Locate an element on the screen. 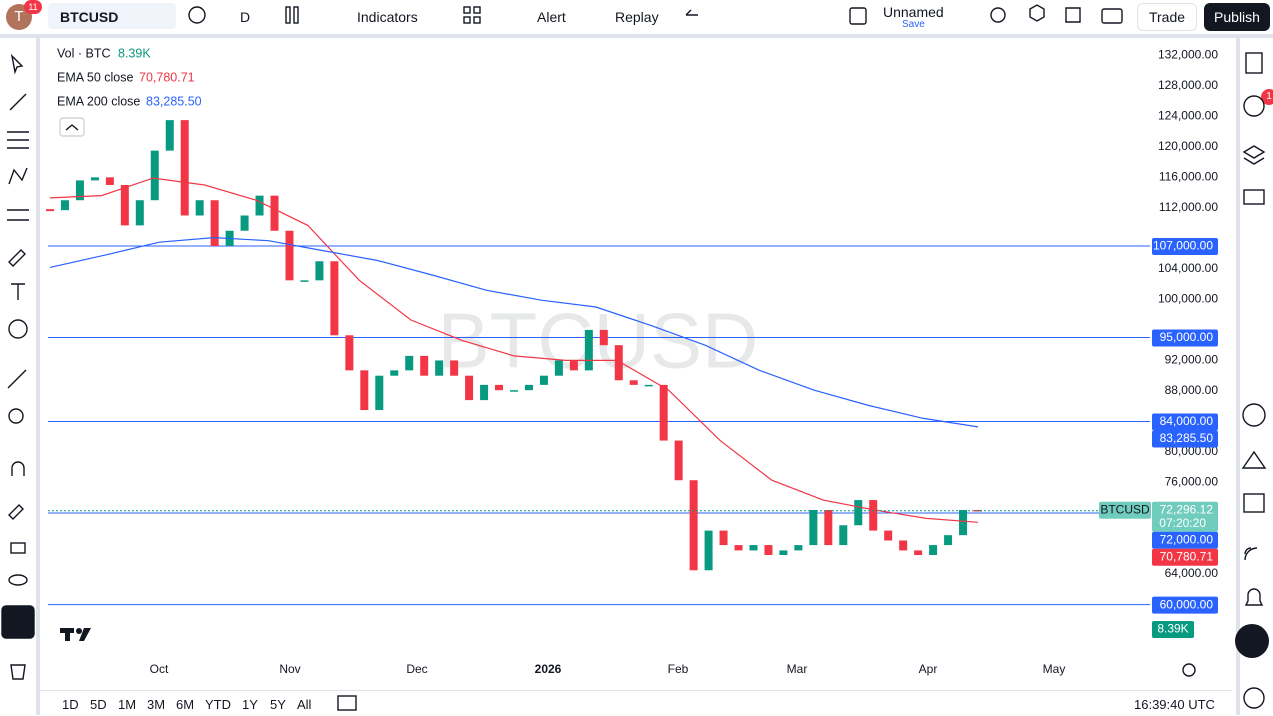 This screenshot has height=716, width=1273. replay: Replay is located at coordinates (637, 17).